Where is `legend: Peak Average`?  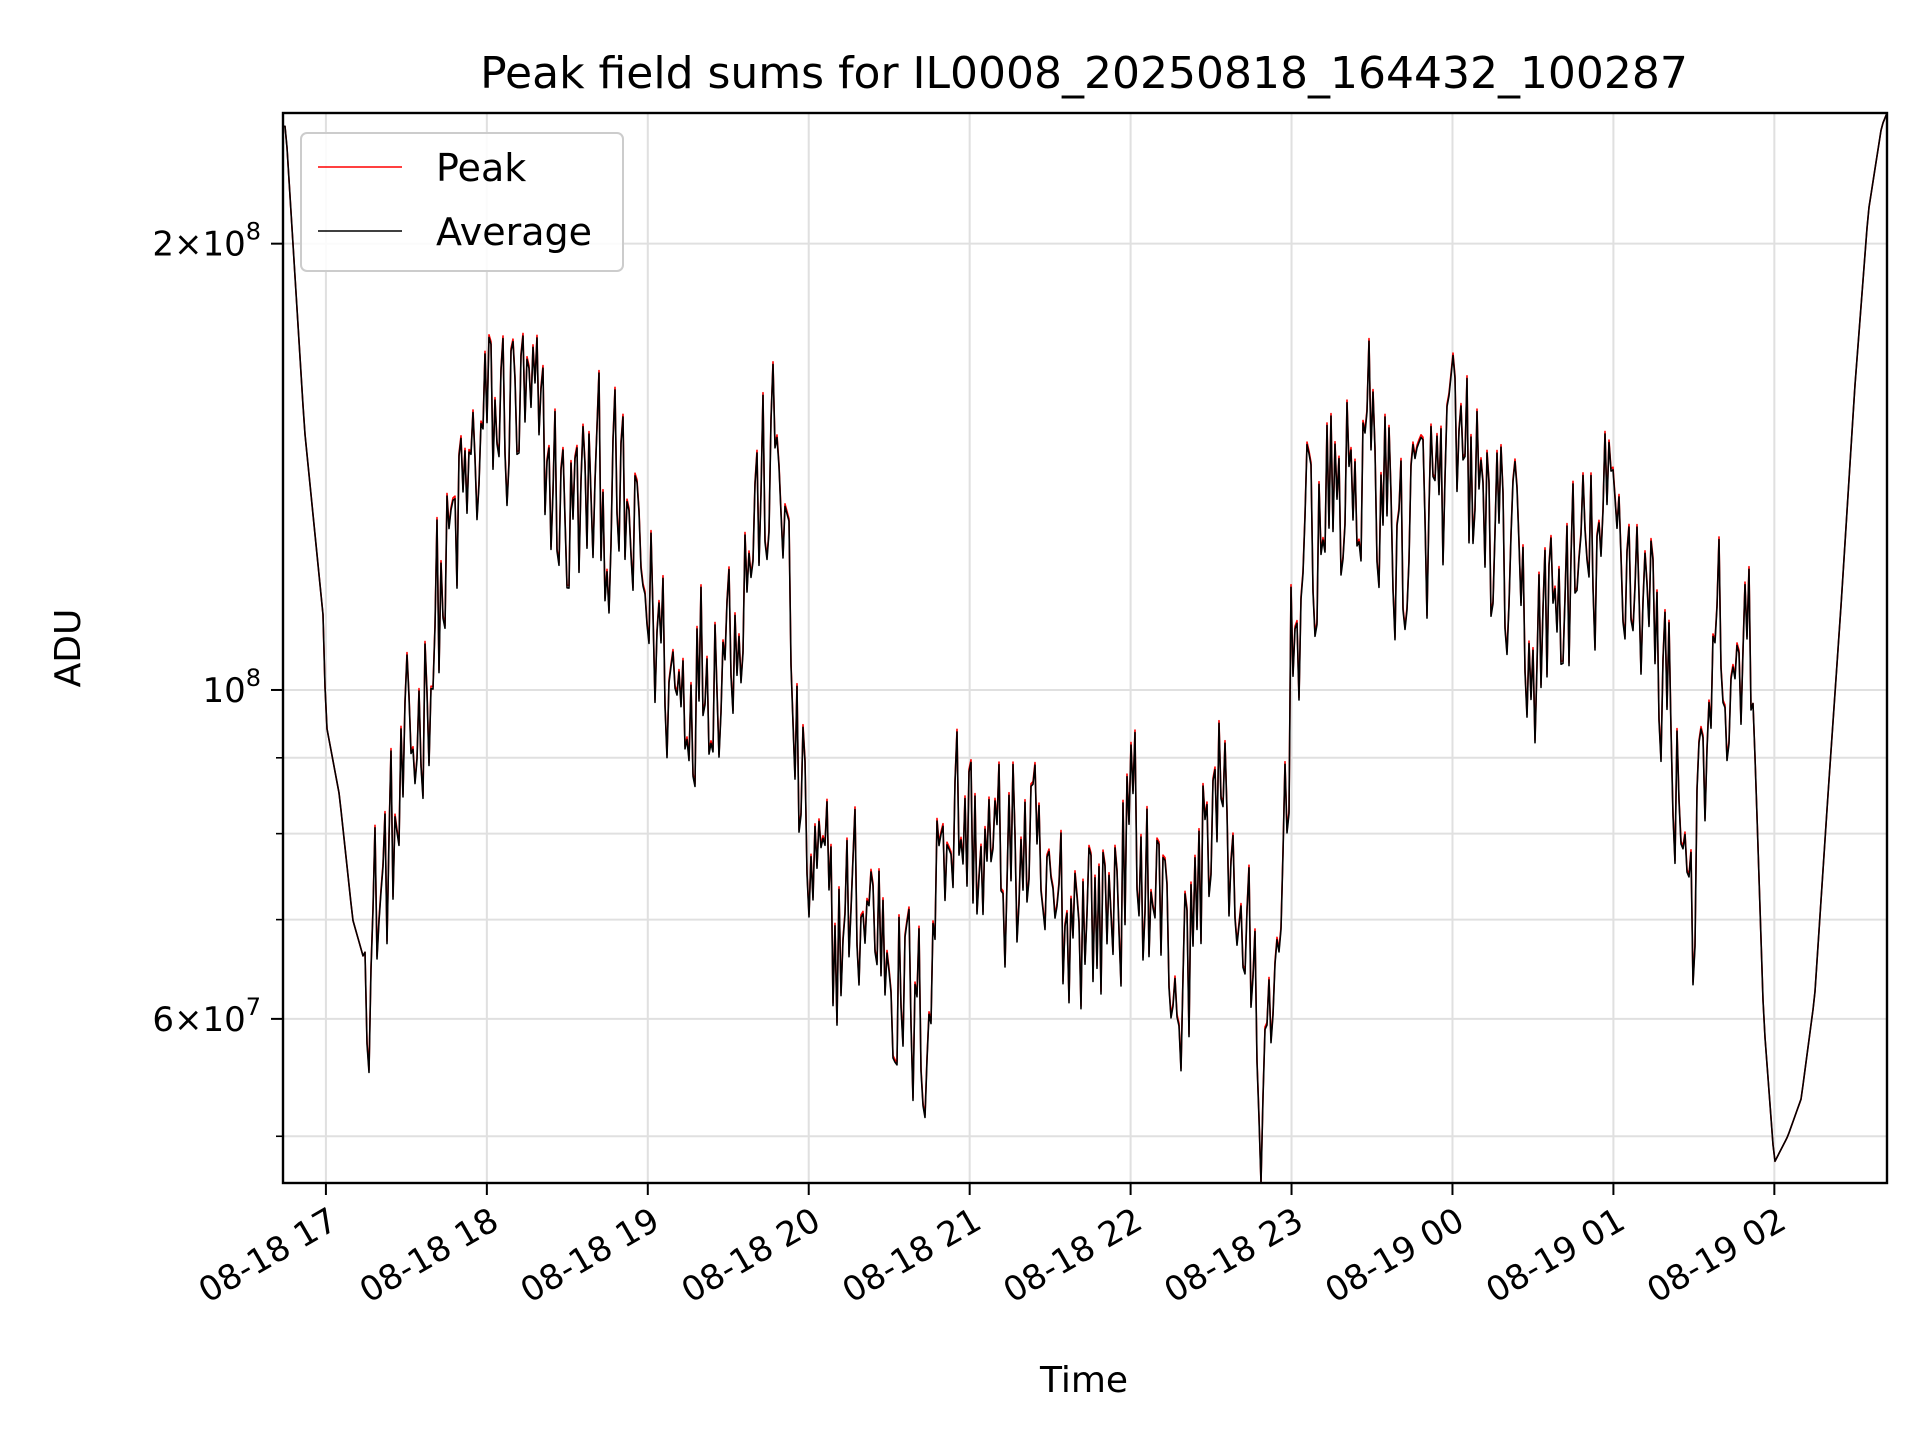 legend: Peak Average is located at coordinates (462, 202).